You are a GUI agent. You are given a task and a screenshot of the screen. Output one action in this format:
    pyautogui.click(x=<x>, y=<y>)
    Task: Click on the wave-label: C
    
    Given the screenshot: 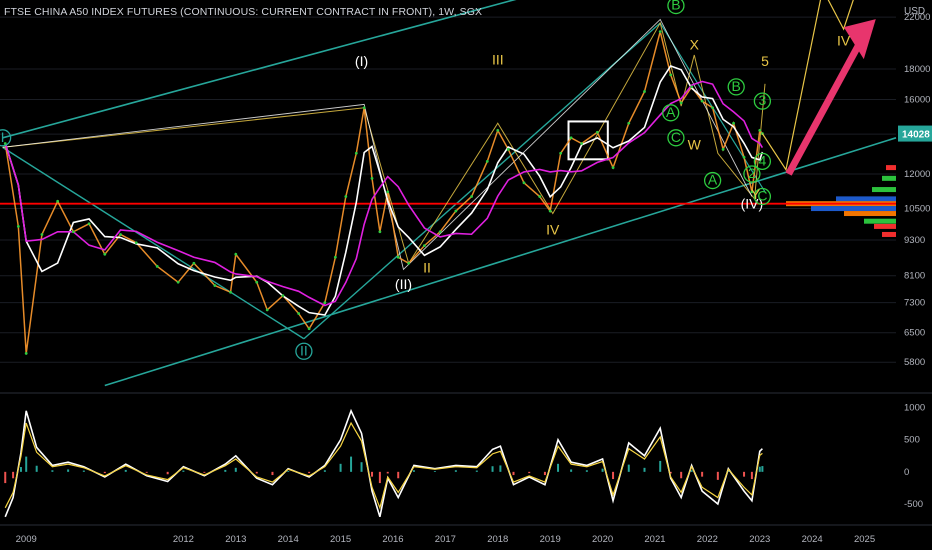 What is the action you would take?
    pyautogui.click(x=676, y=137)
    